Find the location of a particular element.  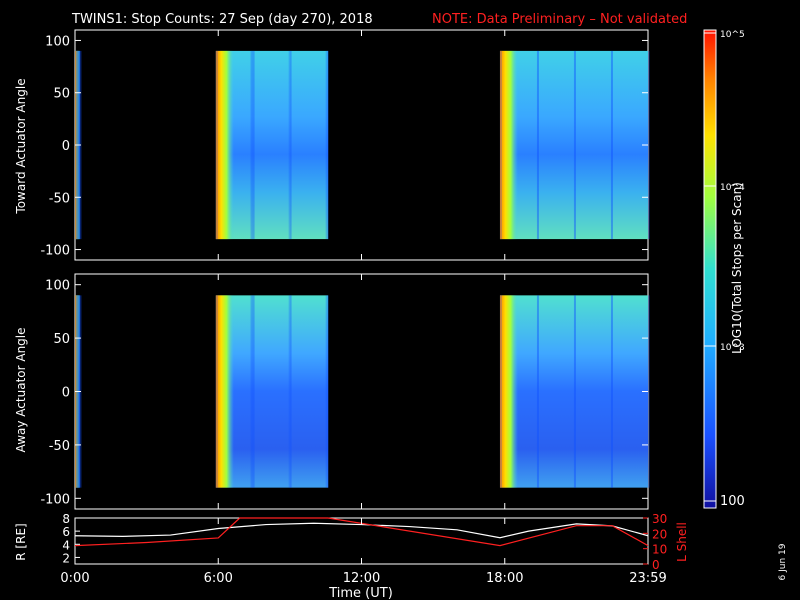

colorbar-tick-label: 10^4 is located at coordinates (732, 188).